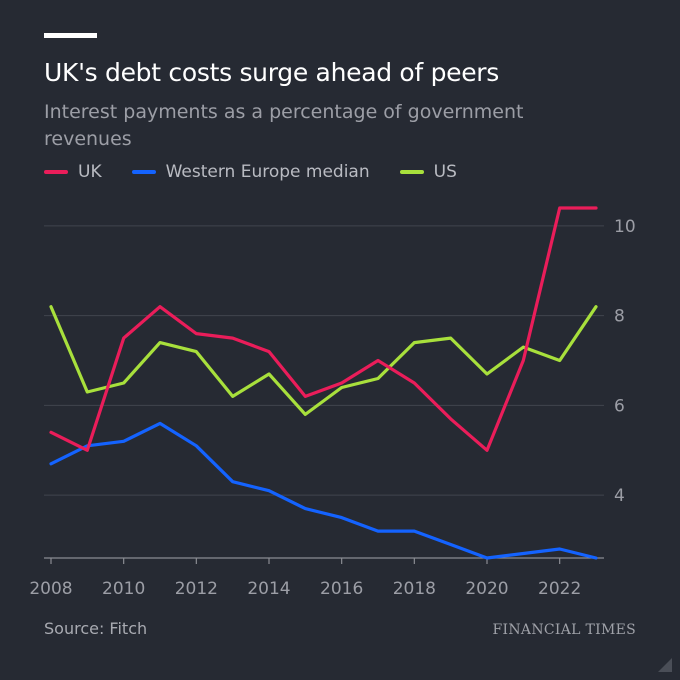 The width and height of the screenshot is (680, 680). Describe the element at coordinates (50, 589) in the screenshot. I see `x-tick-label-2008: 2008` at that location.